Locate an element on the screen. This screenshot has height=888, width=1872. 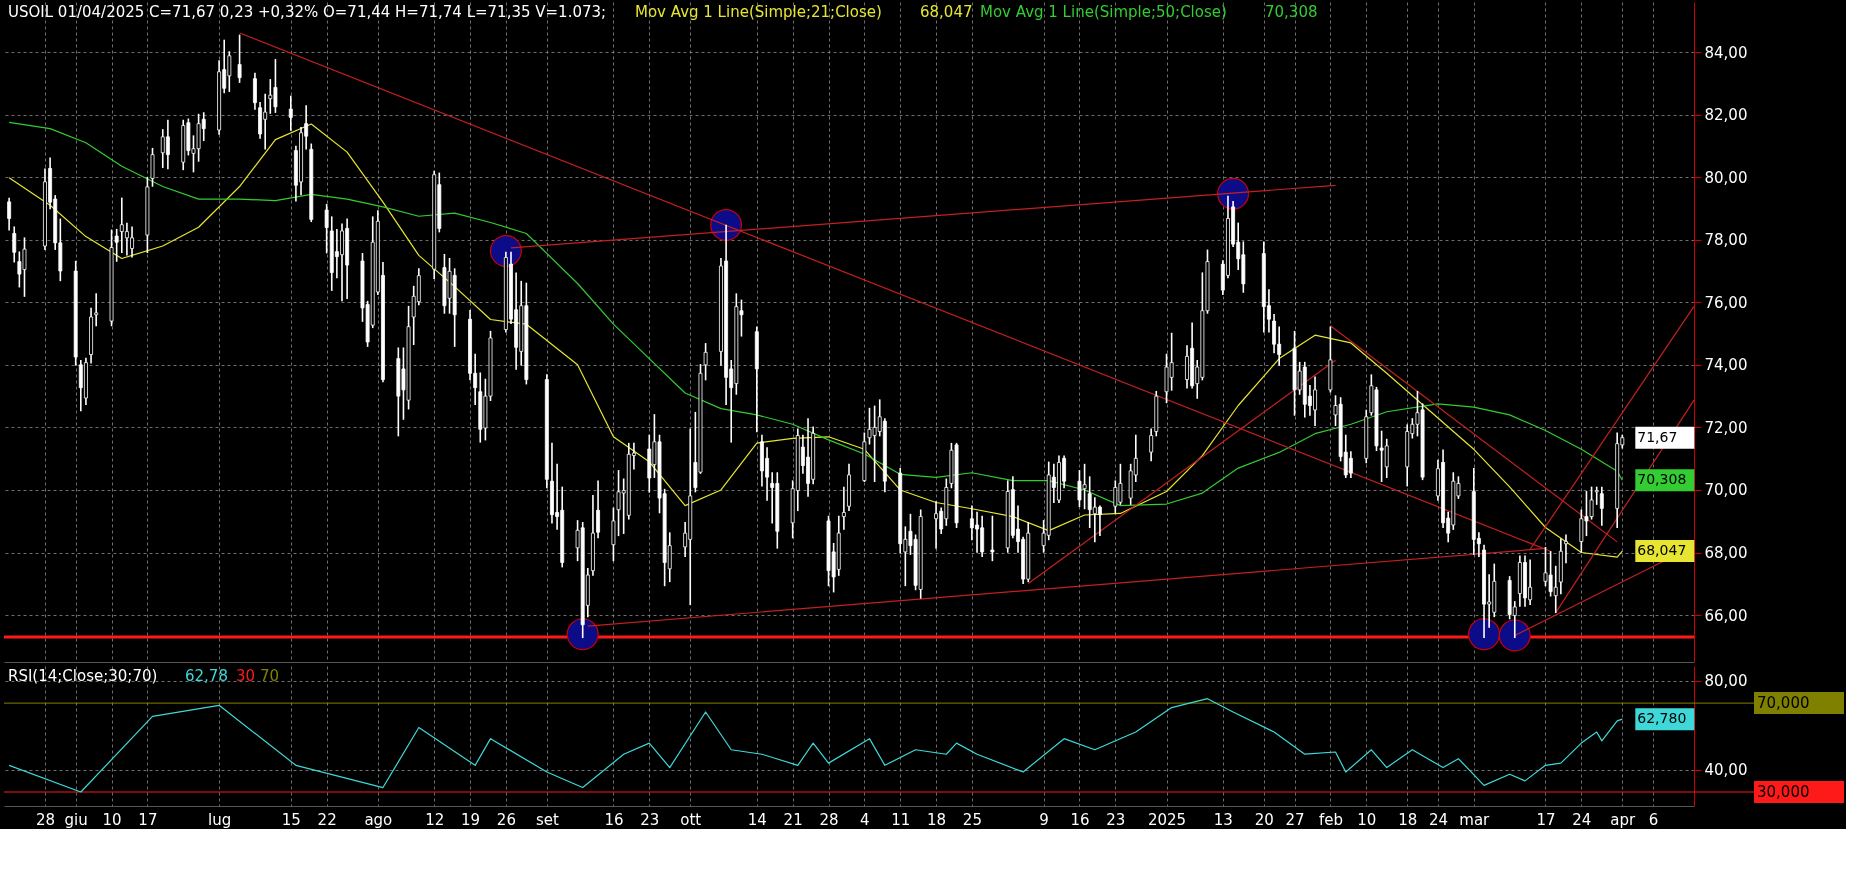
annotation: 70,308 is located at coordinates (1662, 479).